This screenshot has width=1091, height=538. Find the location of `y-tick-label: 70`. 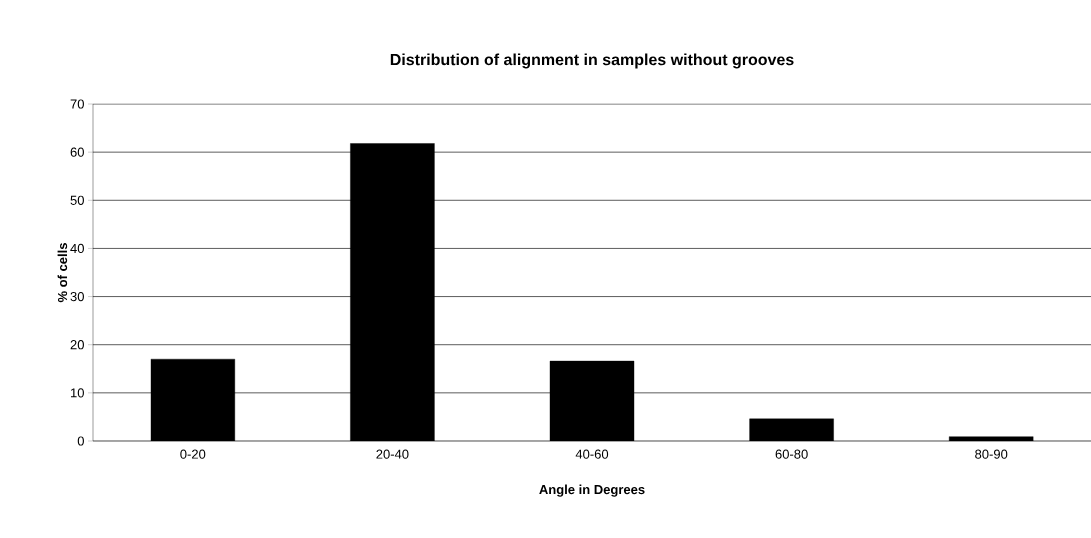

y-tick-label: 70 is located at coordinates (77, 104).